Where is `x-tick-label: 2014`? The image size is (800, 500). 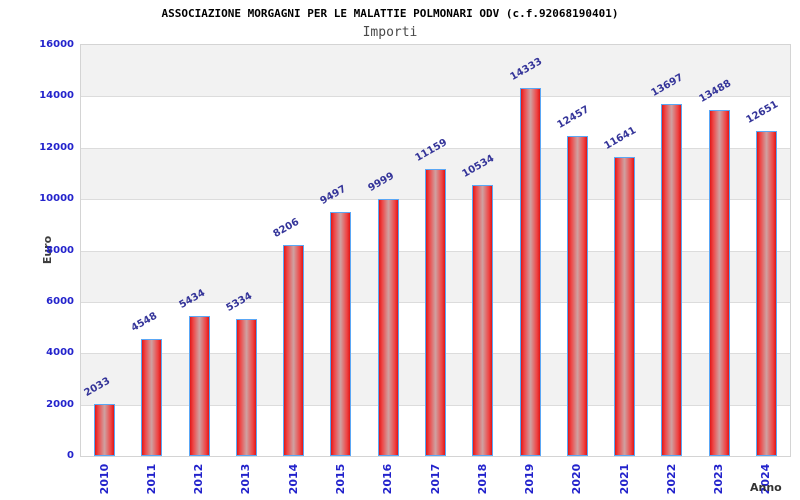
x-tick-label: 2014 is located at coordinates (293, 479).